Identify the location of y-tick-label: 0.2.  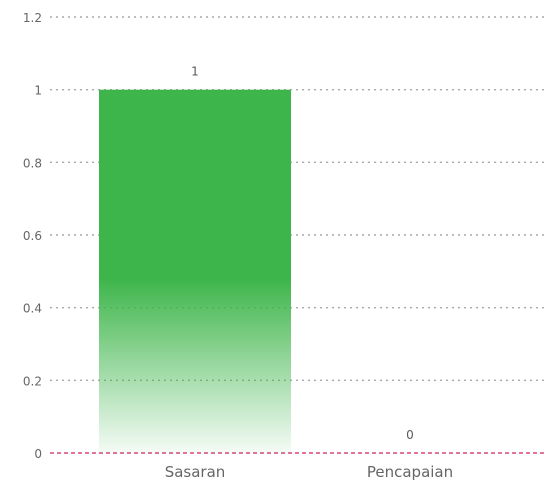
(32, 381).